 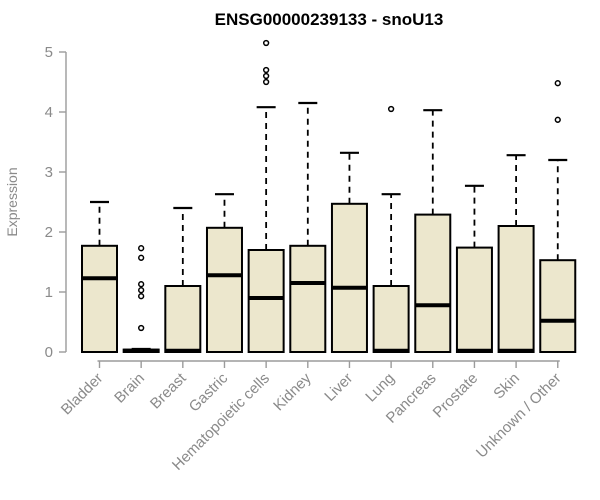 I want to click on x-tick-label-bladder: Bladder, so click(x=82, y=394).